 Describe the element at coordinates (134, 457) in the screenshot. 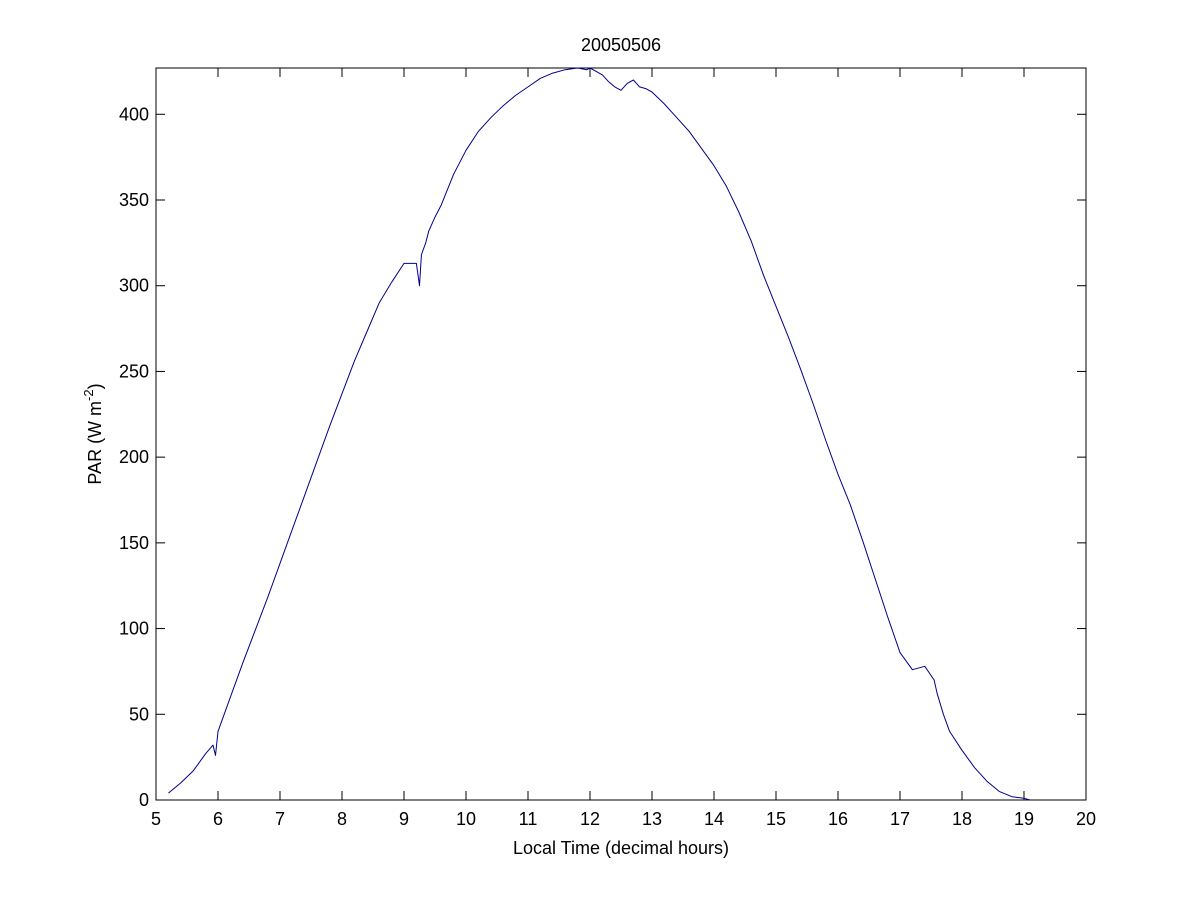

I see `y-tick-label: 200` at that location.